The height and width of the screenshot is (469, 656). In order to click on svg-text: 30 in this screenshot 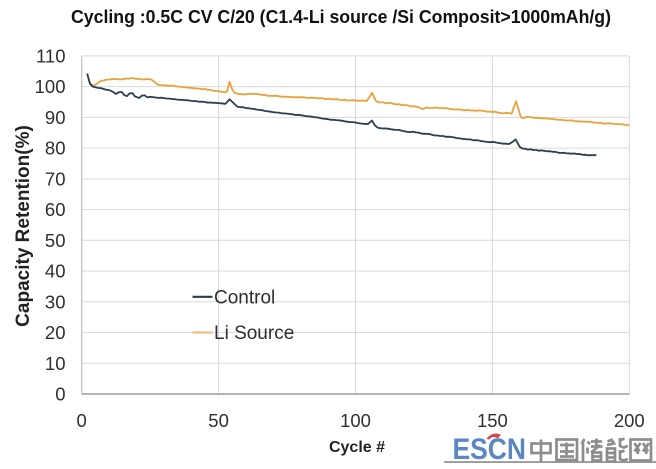, I will do `click(55, 301)`.